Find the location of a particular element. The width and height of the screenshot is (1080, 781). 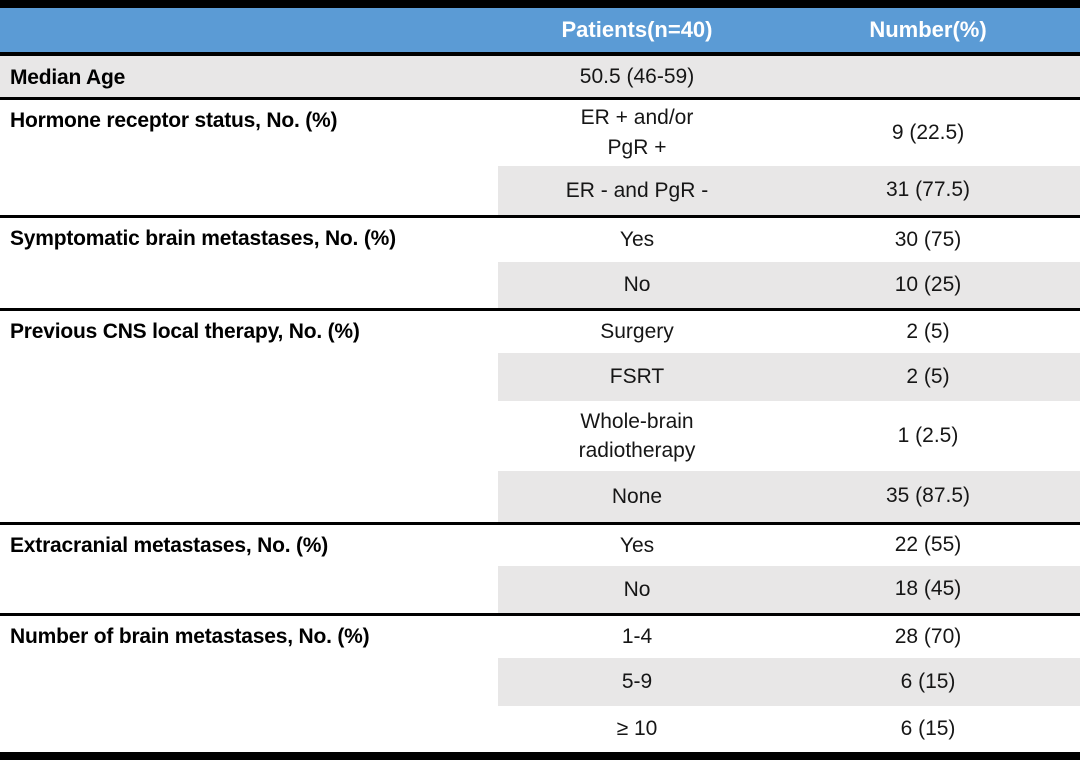

table-row: ER - and PgR - 31 (77.5) is located at coordinates (540, 191).